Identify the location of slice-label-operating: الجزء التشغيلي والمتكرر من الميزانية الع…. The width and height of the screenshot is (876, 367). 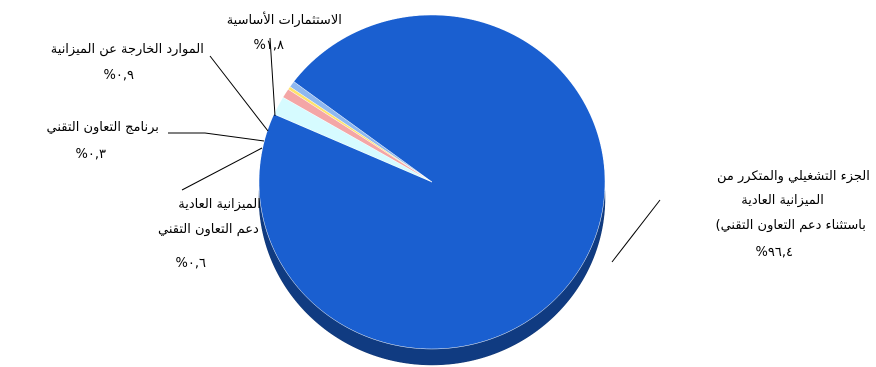
(794, 214).